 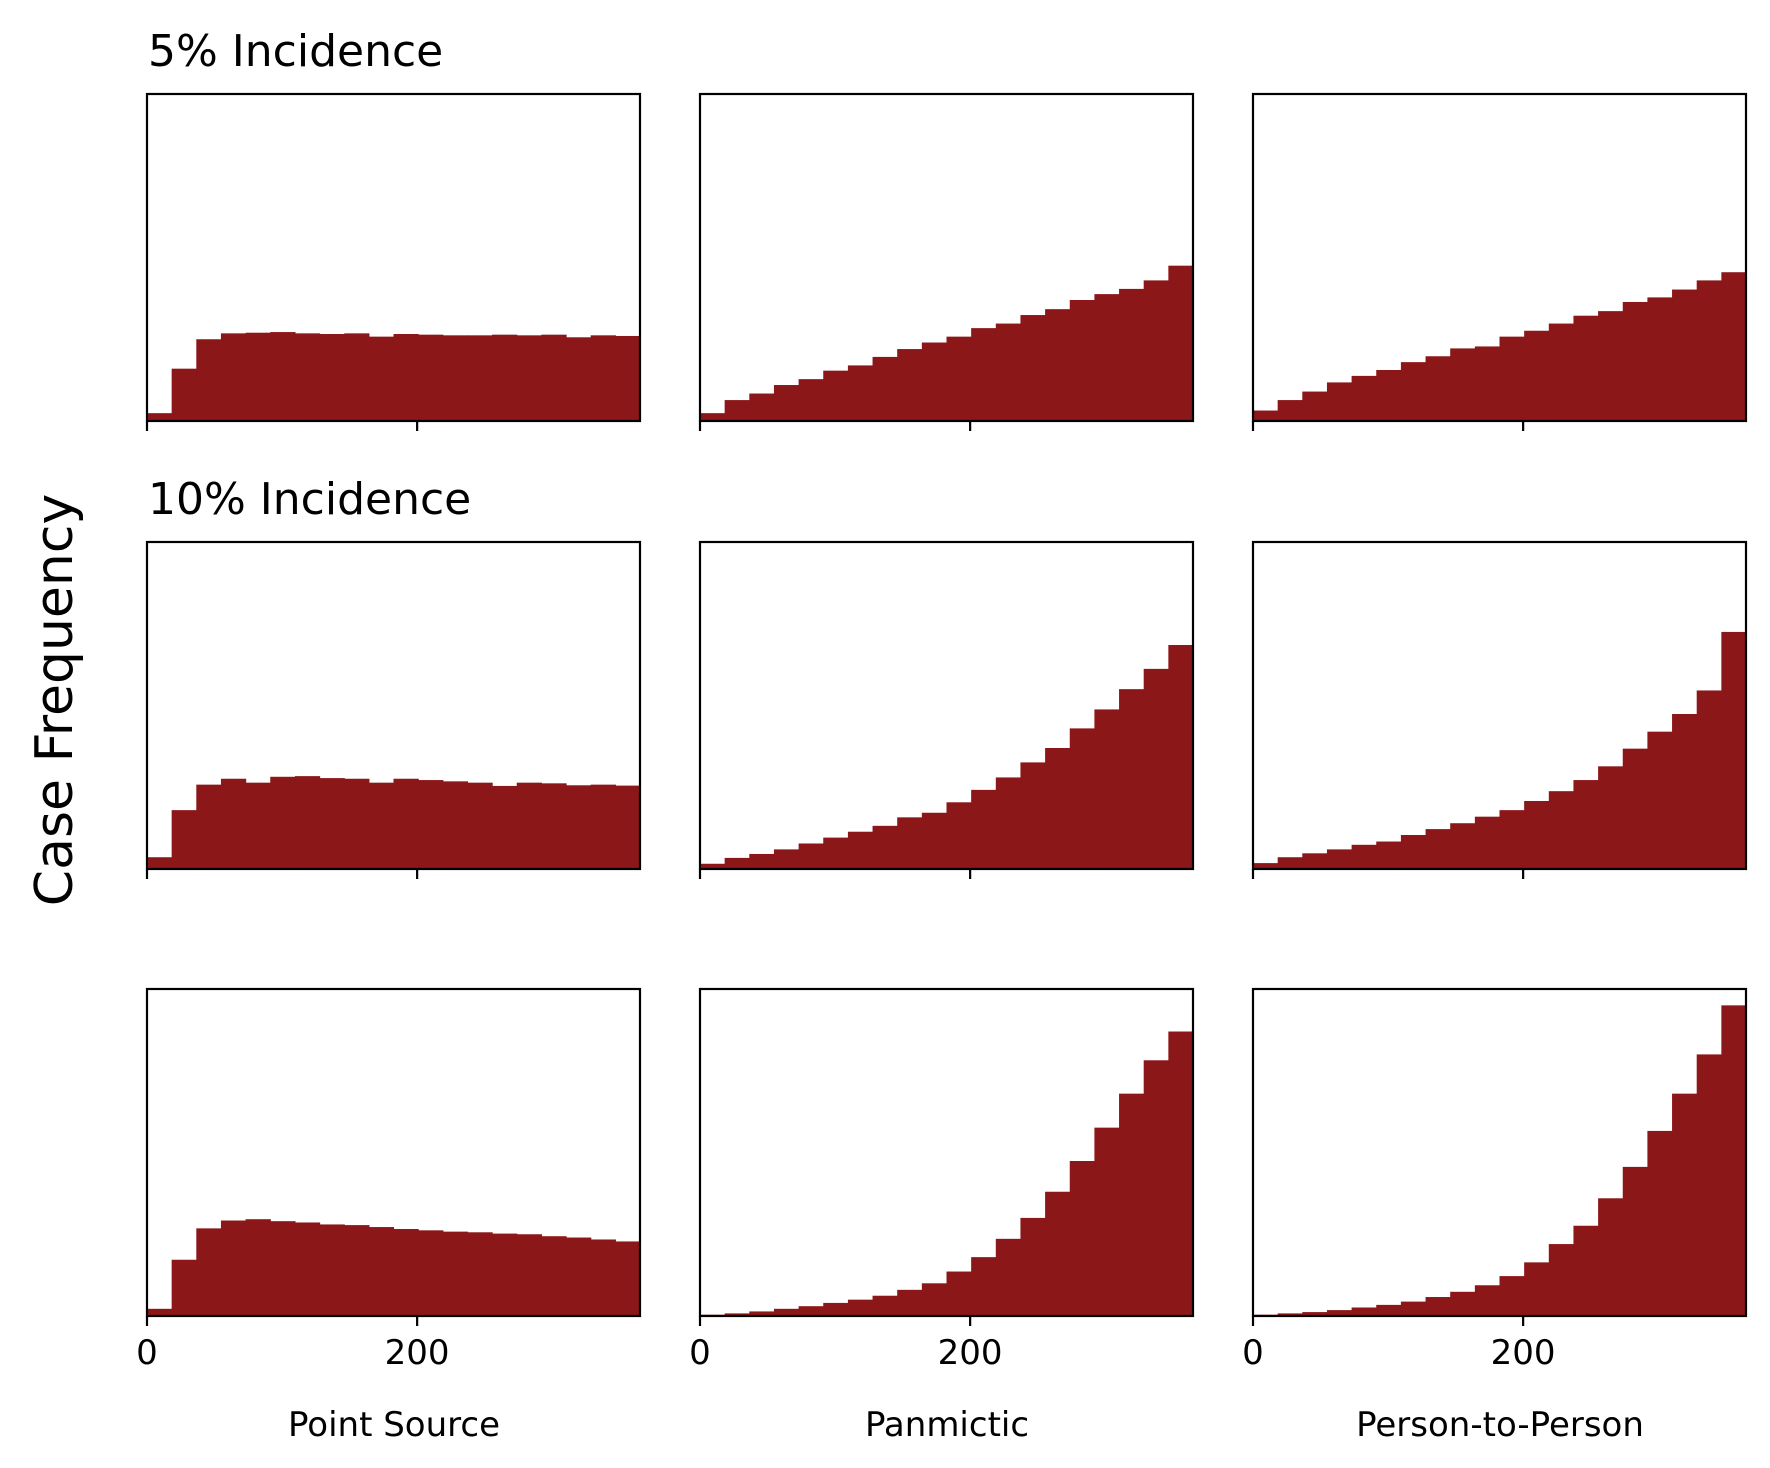 What do you see at coordinates (309, 275) in the screenshot?
I see `row-titles: 5% Incidence 10% Incidence` at bounding box center [309, 275].